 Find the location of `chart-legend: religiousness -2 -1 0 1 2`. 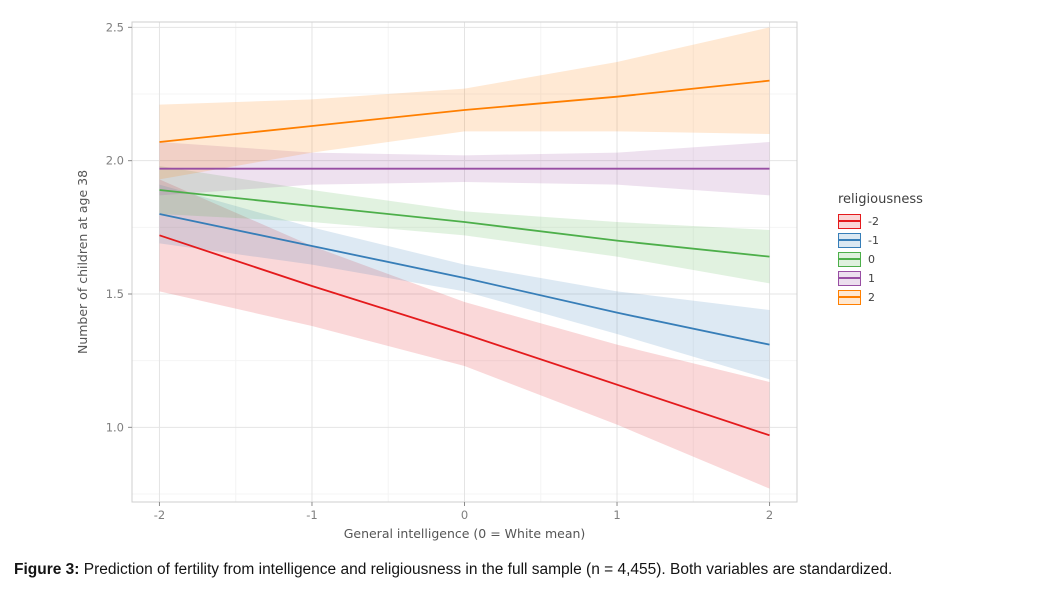

chart-legend: religiousness -2 -1 0 1 2 is located at coordinates (880, 250).